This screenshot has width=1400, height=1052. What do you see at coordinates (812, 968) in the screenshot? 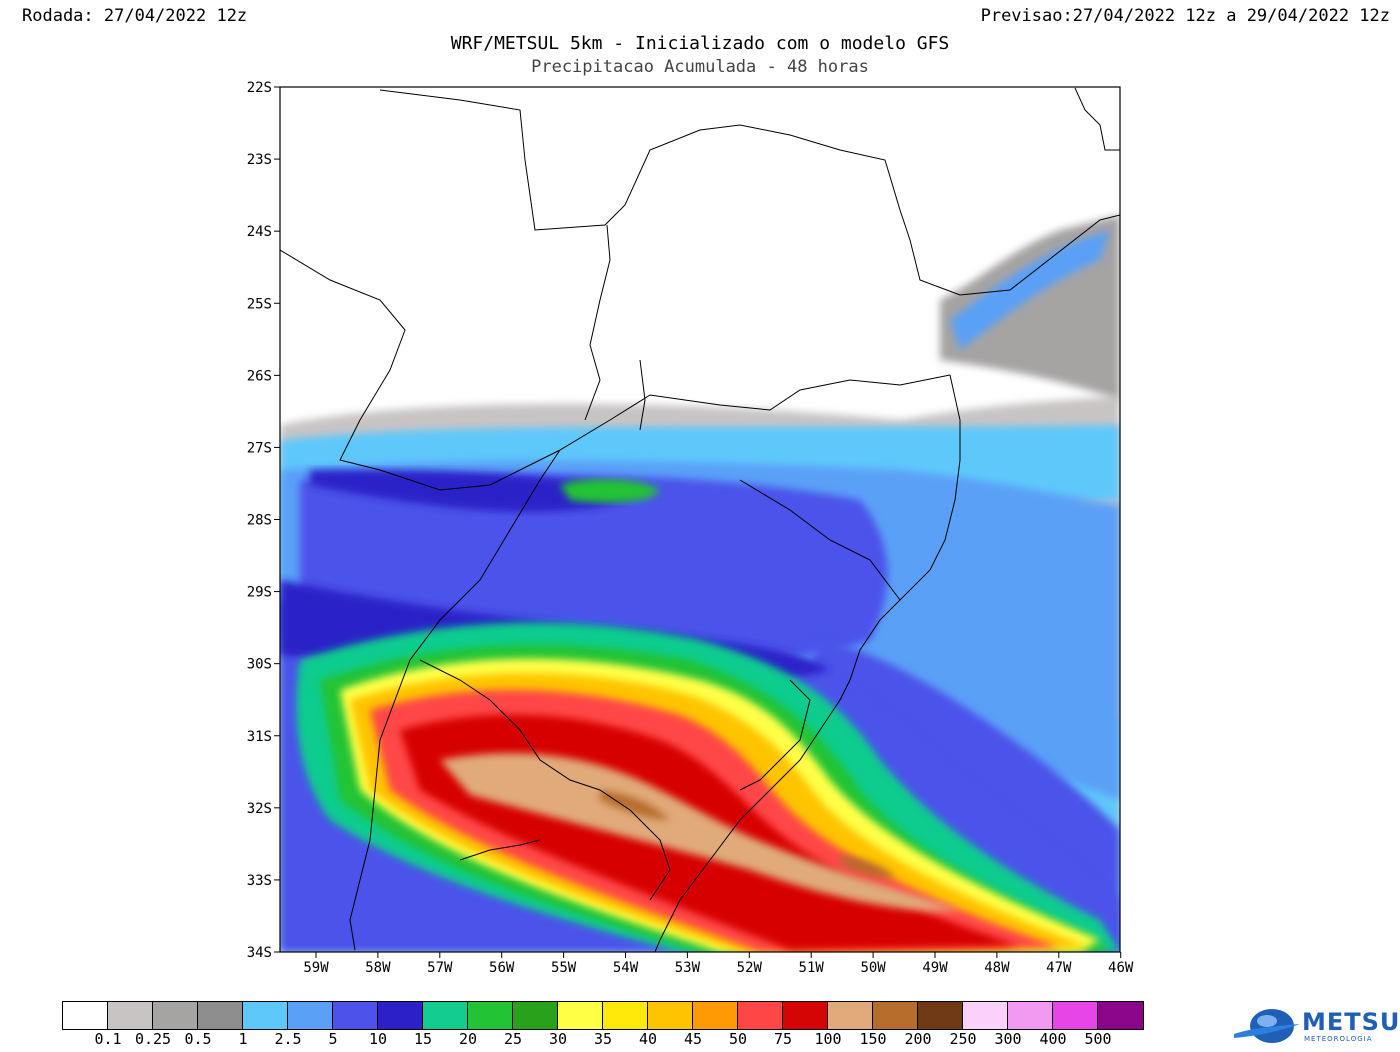
I see `lon-tick-label: 51W` at bounding box center [812, 968].